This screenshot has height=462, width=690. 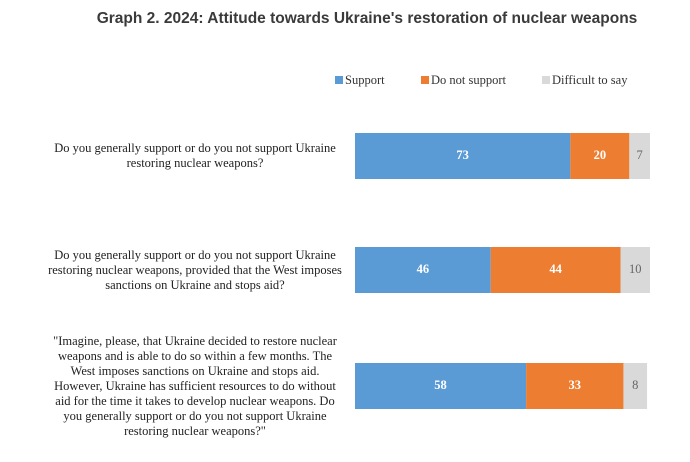 I want to click on value-label: 44, so click(x=555, y=269).